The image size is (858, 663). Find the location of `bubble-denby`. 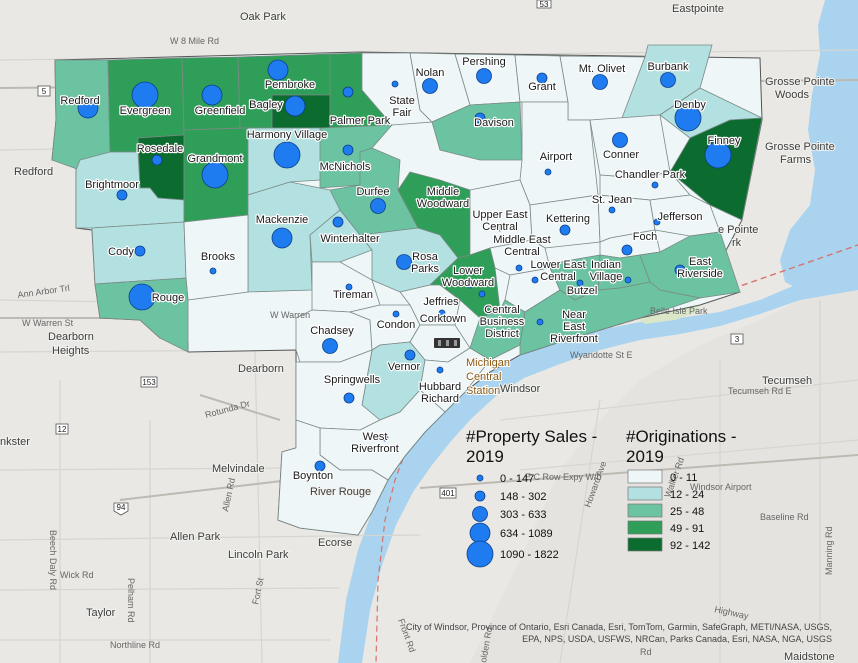

bubble-denby is located at coordinates (688, 118).